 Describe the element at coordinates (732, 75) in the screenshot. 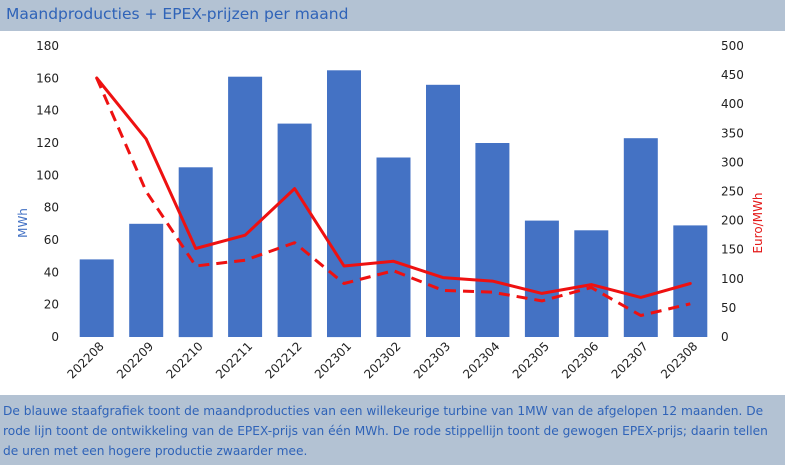

I see `right-tick-label: 450` at that location.